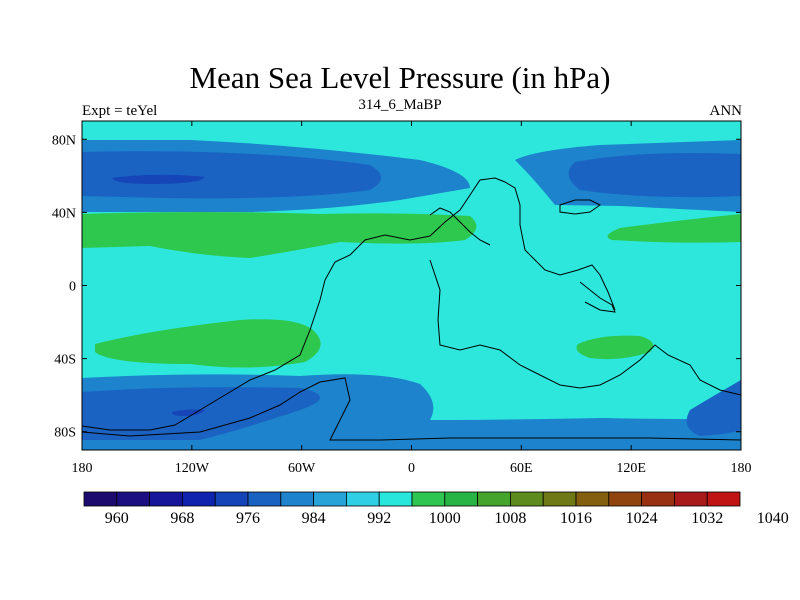 The image size is (800, 600). What do you see at coordinates (158, 179) in the screenshot?
I see `contour-980-core-nw` at bounding box center [158, 179].